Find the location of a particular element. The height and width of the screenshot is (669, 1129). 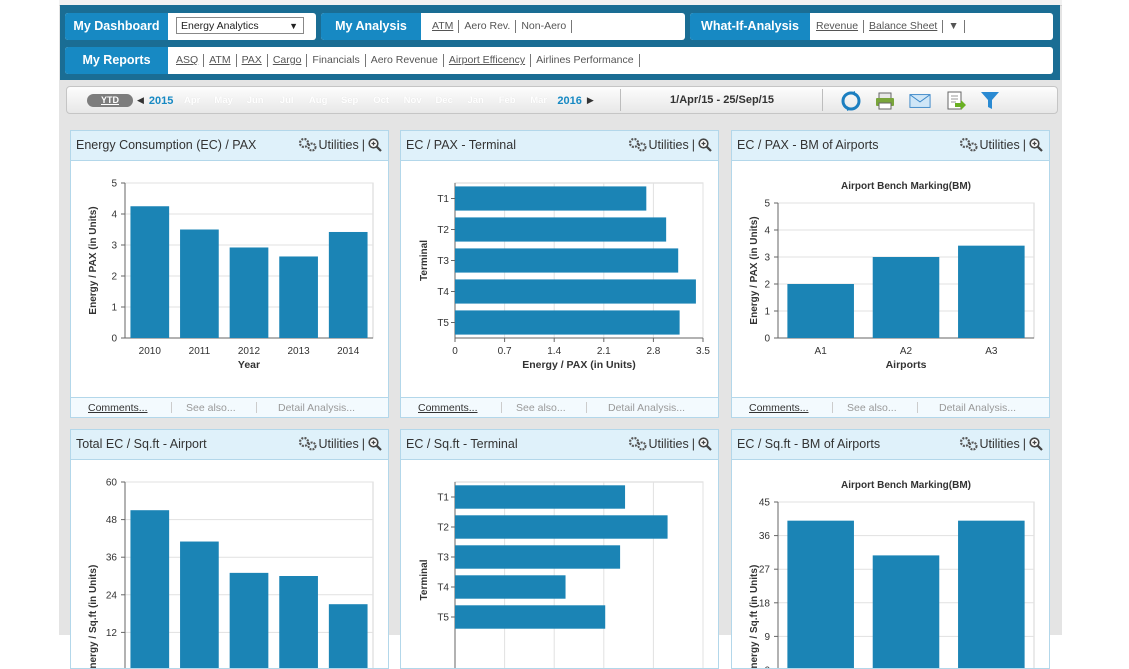

timeline-month: Mar is located at coordinates (539, 100).